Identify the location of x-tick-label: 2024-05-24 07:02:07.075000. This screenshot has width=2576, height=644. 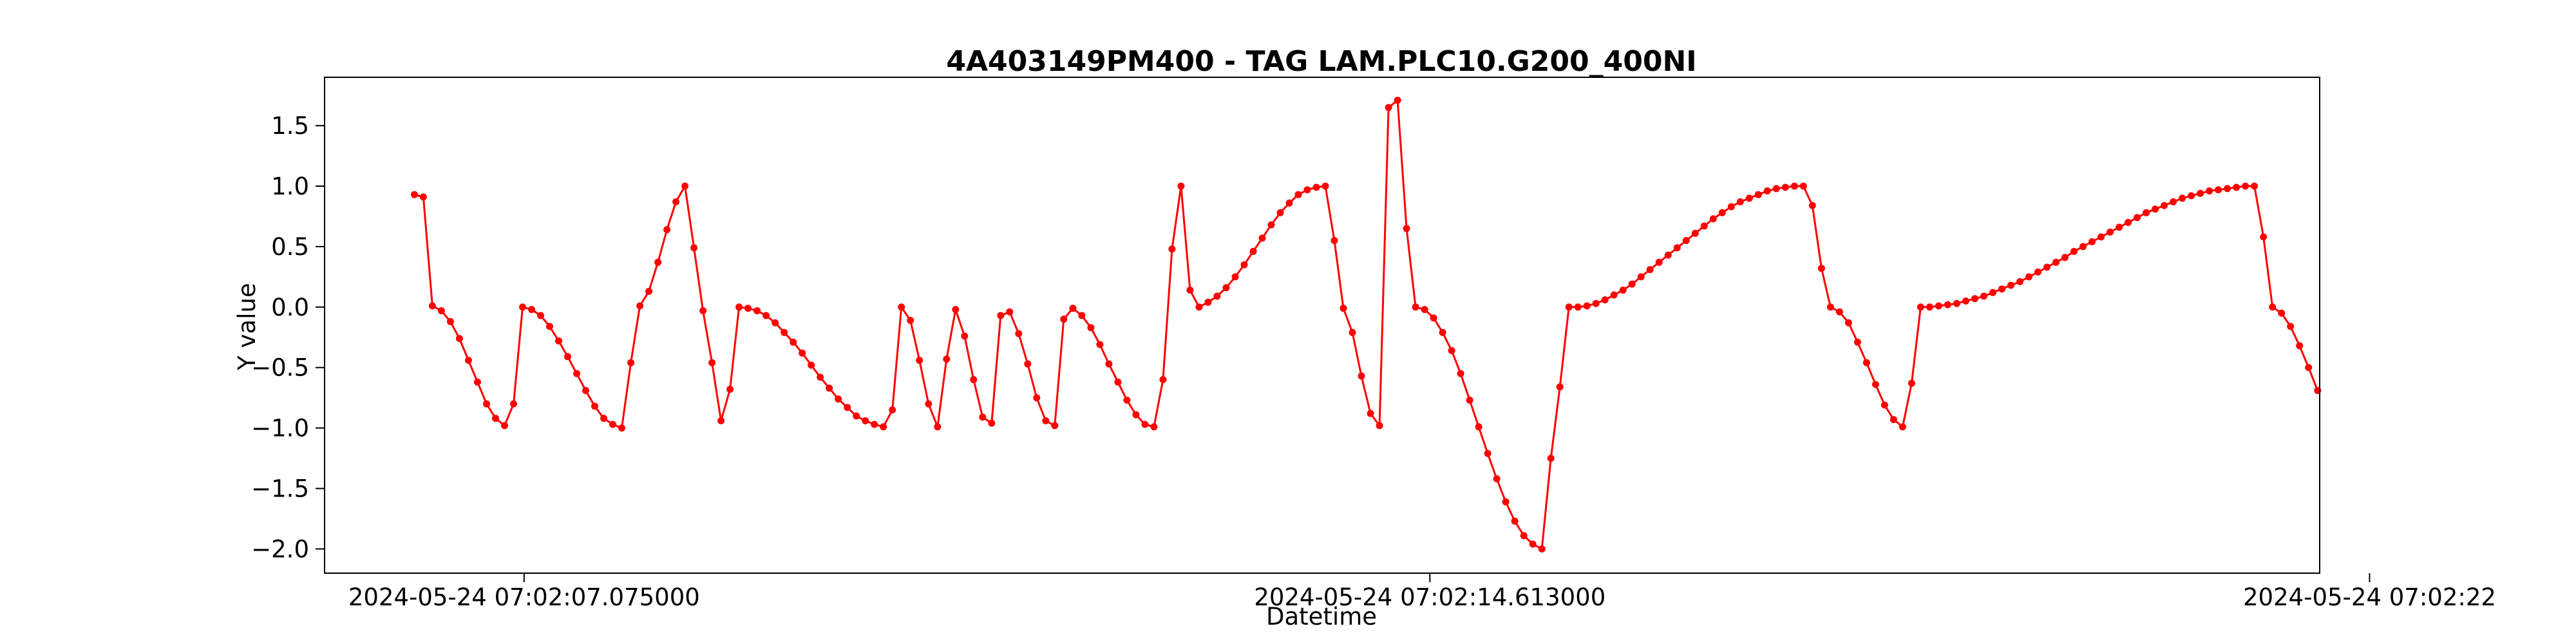
(524, 597).